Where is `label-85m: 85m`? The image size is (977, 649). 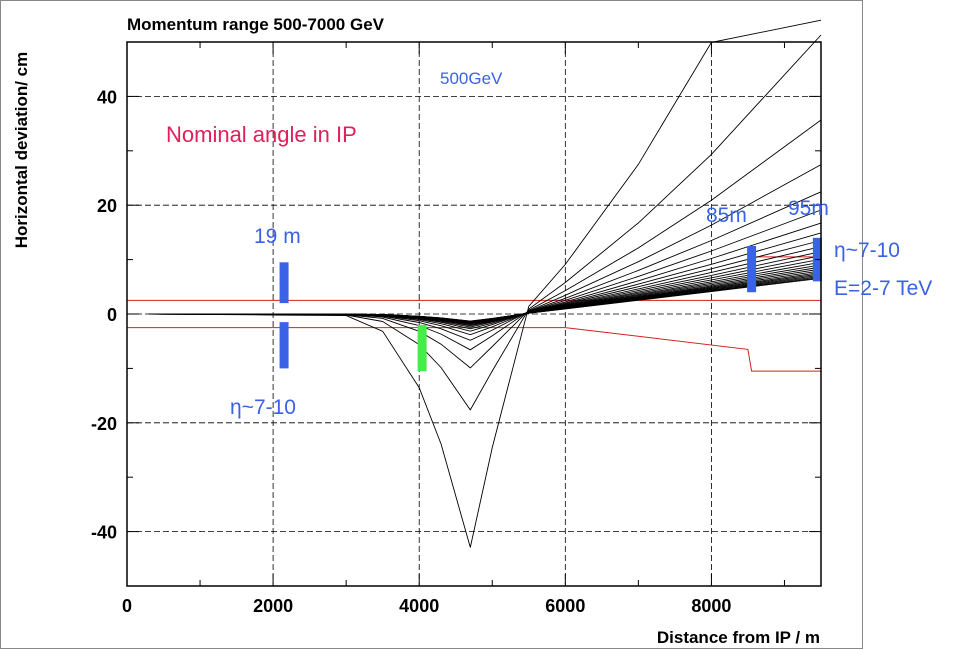 label-85m: 85m is located at coordinates (726, 215).